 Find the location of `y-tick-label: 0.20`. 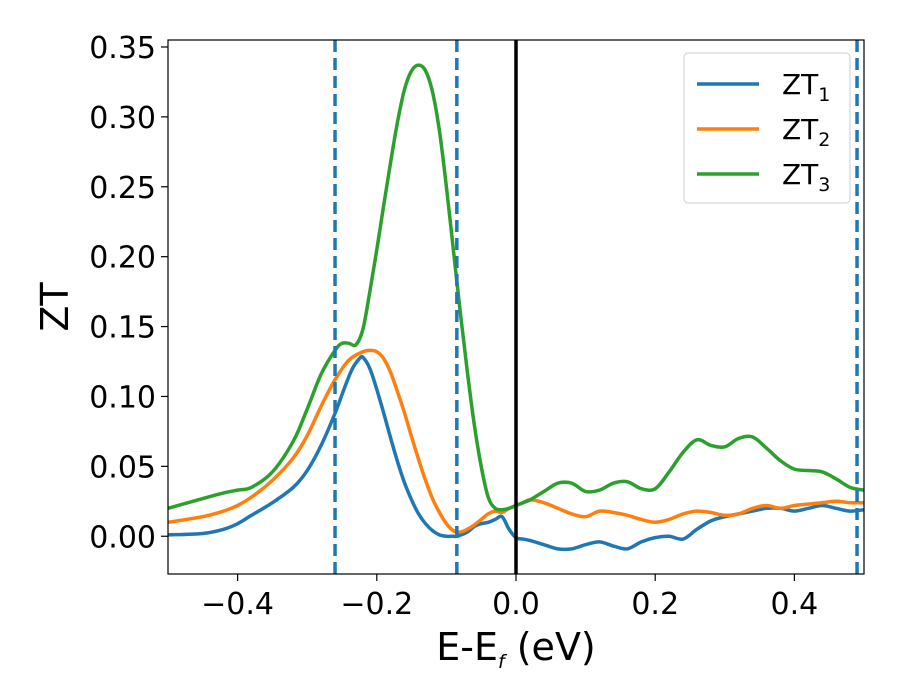

y-tick-label: 0.20 is located at coordinates (122, 258).